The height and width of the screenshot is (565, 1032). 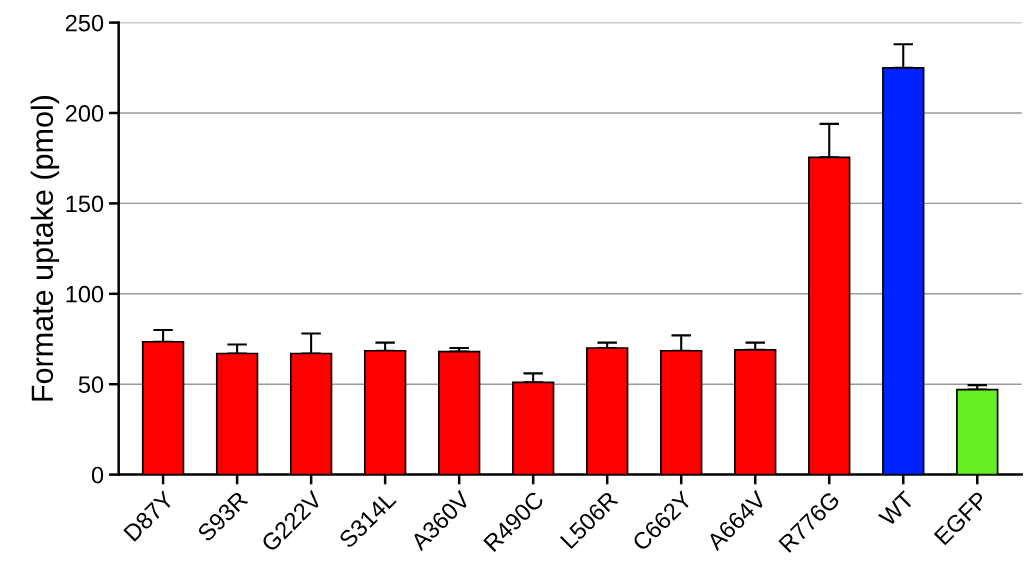 What do you see at coordinates (85, 294) in the screenshot?
I see `y-tick-label: 100` at bounding box center [85, 294].